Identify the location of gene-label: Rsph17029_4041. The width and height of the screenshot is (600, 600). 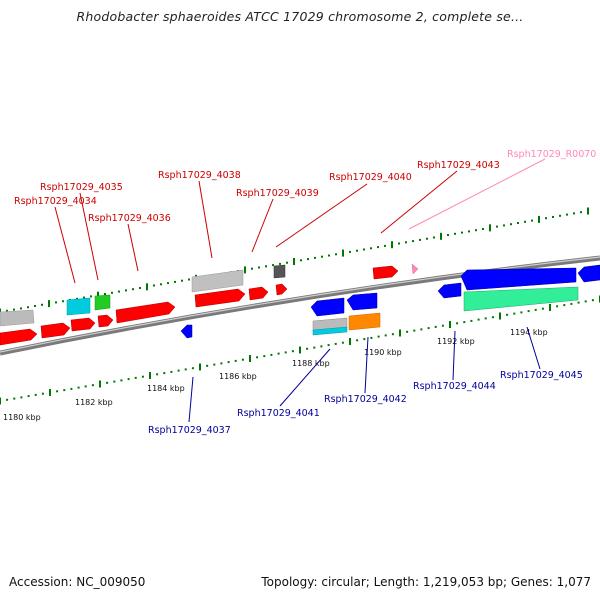
(278, 413).